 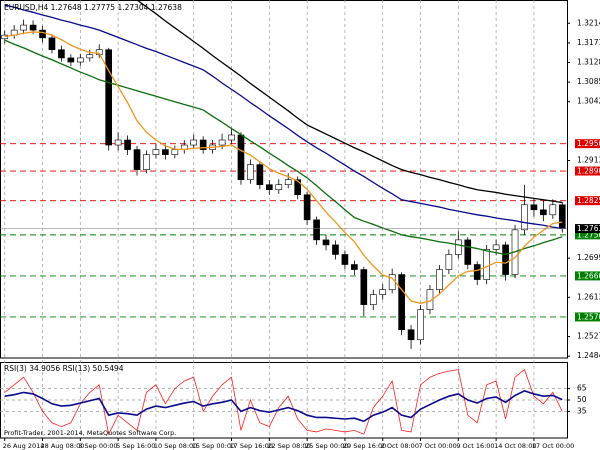 I want to click on level-label: 1.26600, so click(x=588, y=275).